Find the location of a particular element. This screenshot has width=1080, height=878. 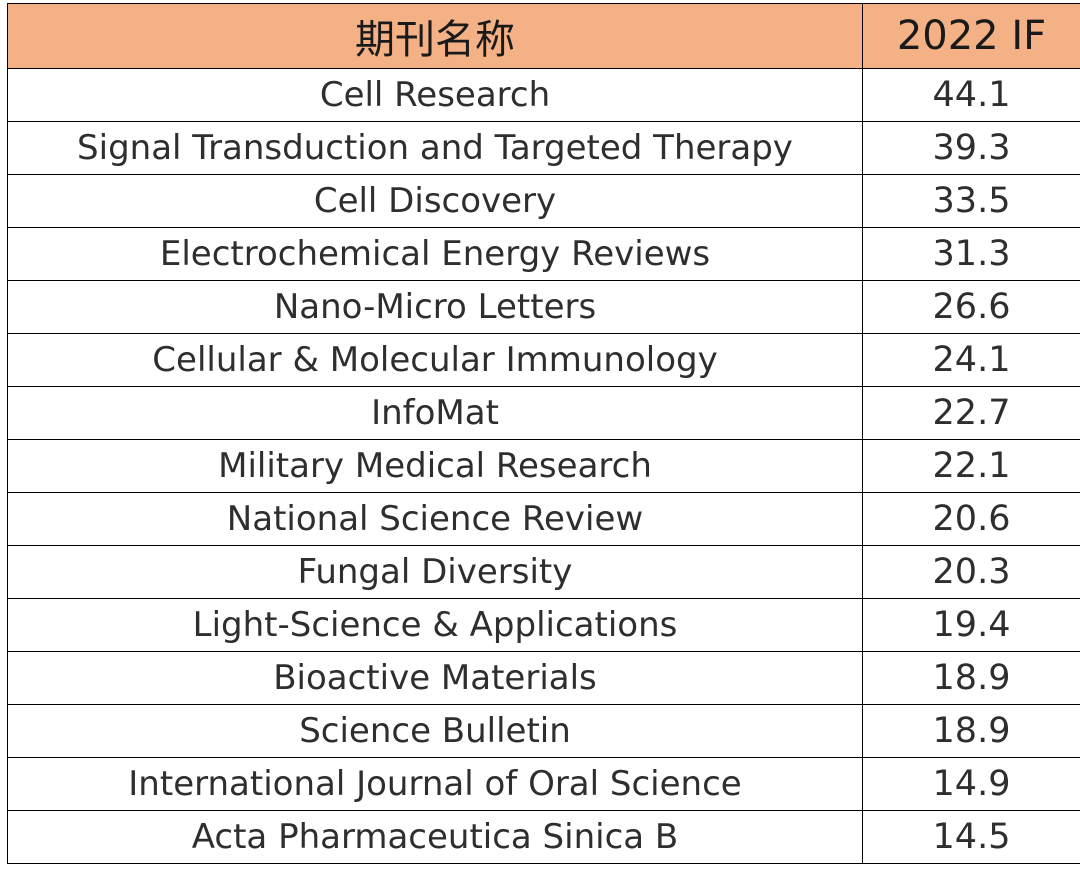

journal-name-cell: Electrochemical Energy Reviews is located at coordinates (435, 254).